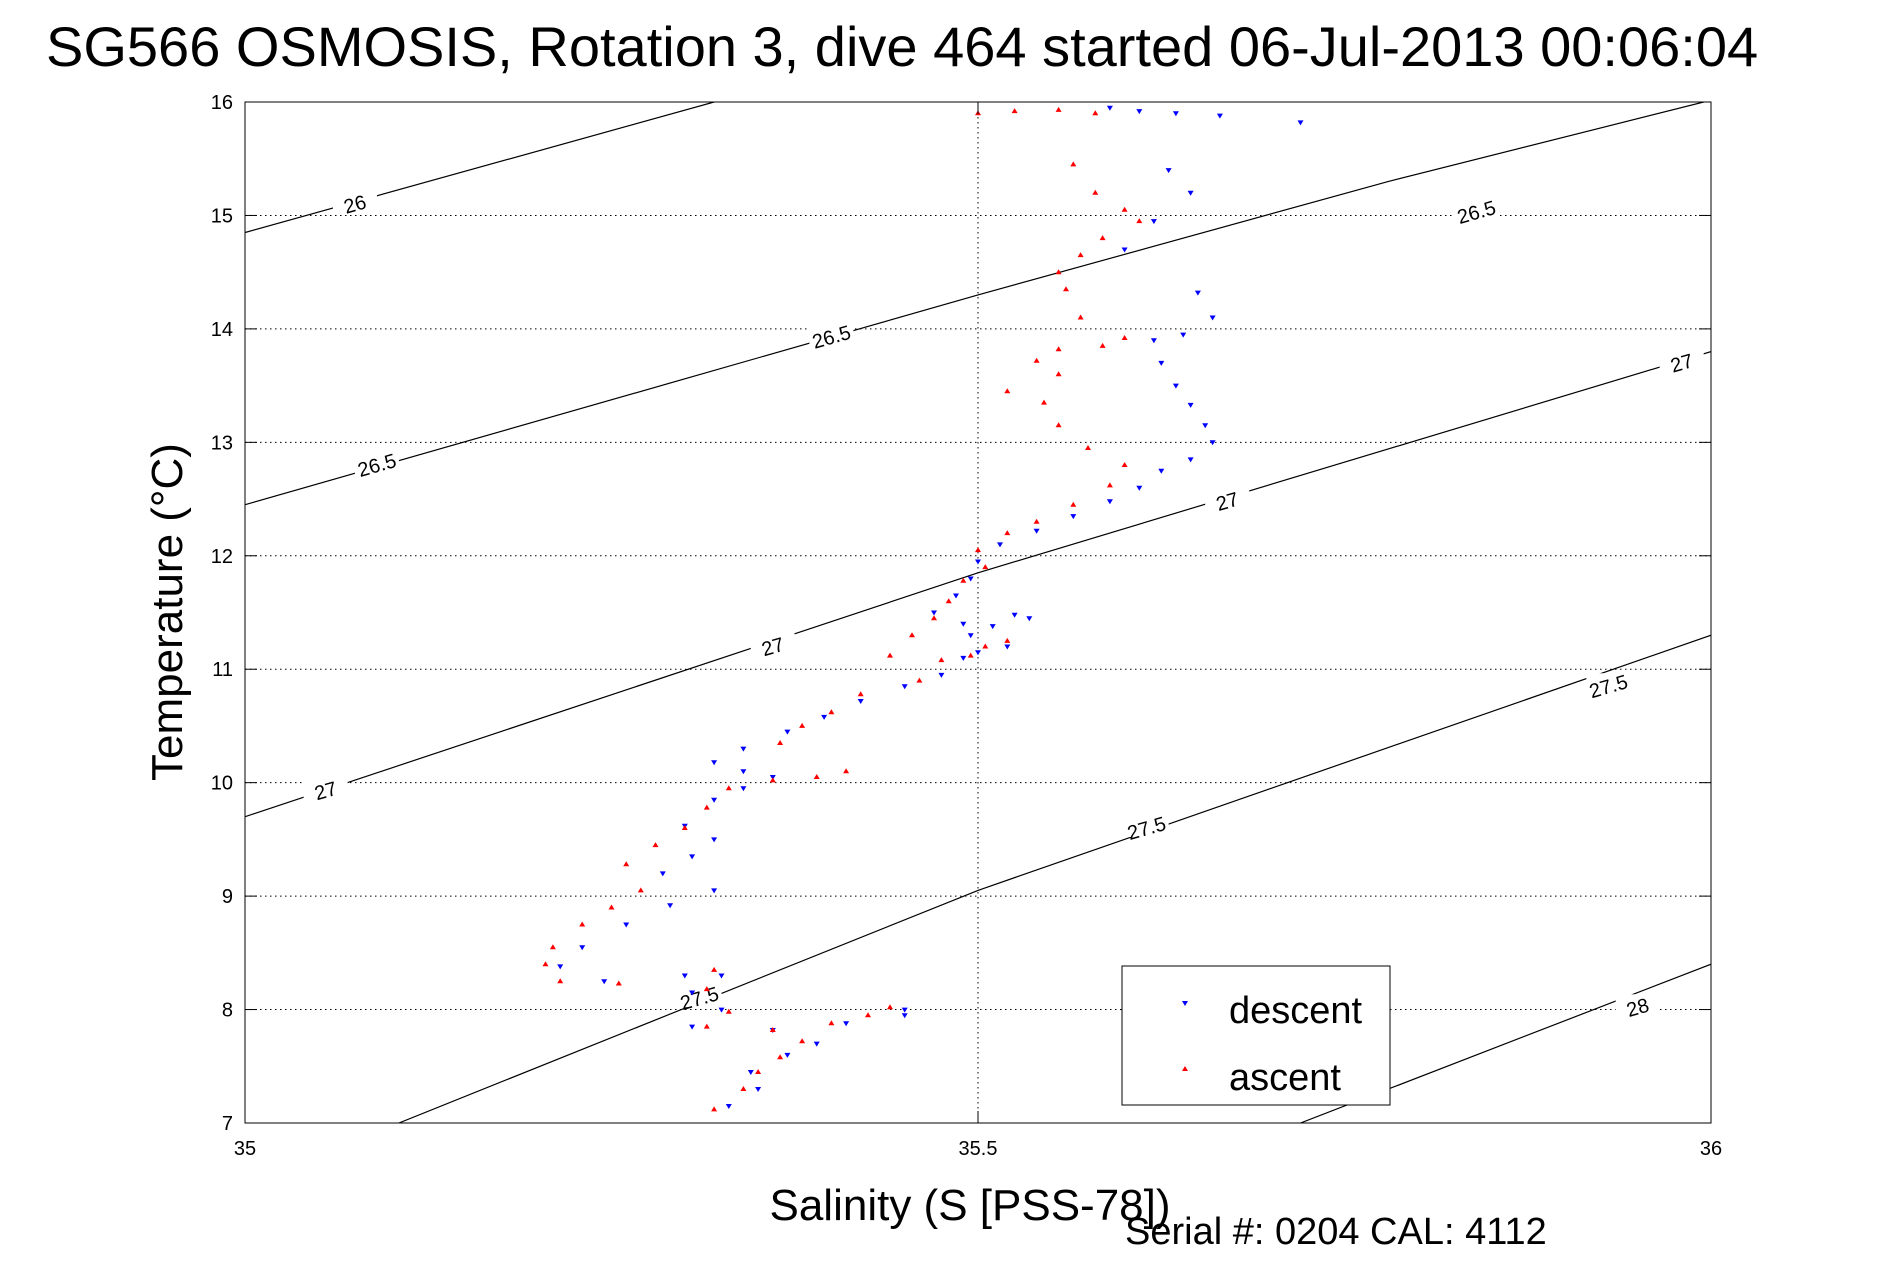 The height and width of the screenshot is (1262, 1891). What do you see at coordinates (1285, 1078) in the screenshot?
I see `legend-ascent-label: ascent` at bounding box center [1285, 1078].